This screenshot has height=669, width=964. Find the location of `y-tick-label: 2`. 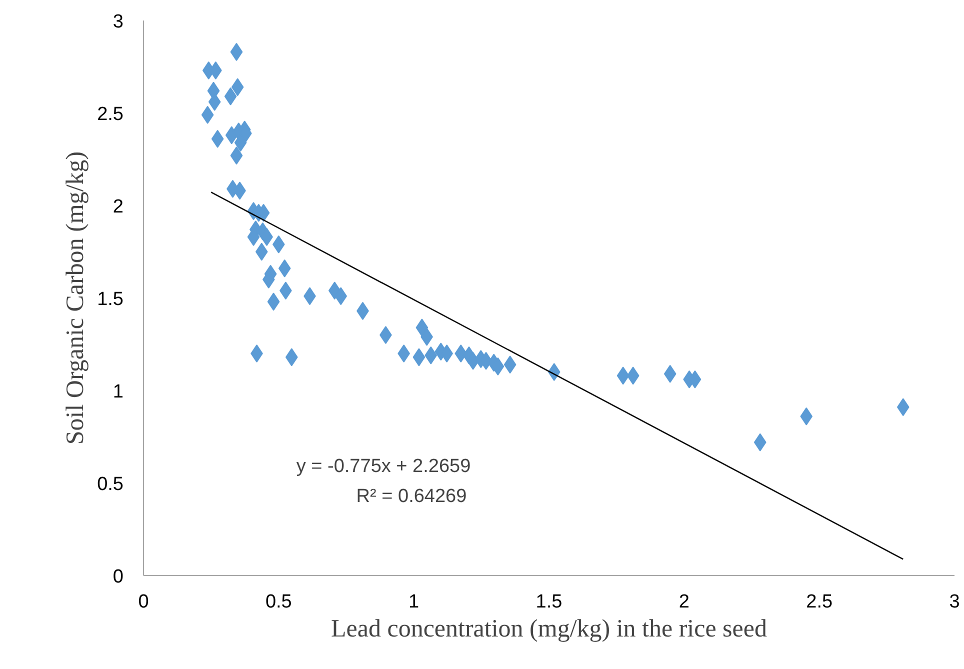

y-tick-label: 2 is located at coordinates (118, 207).